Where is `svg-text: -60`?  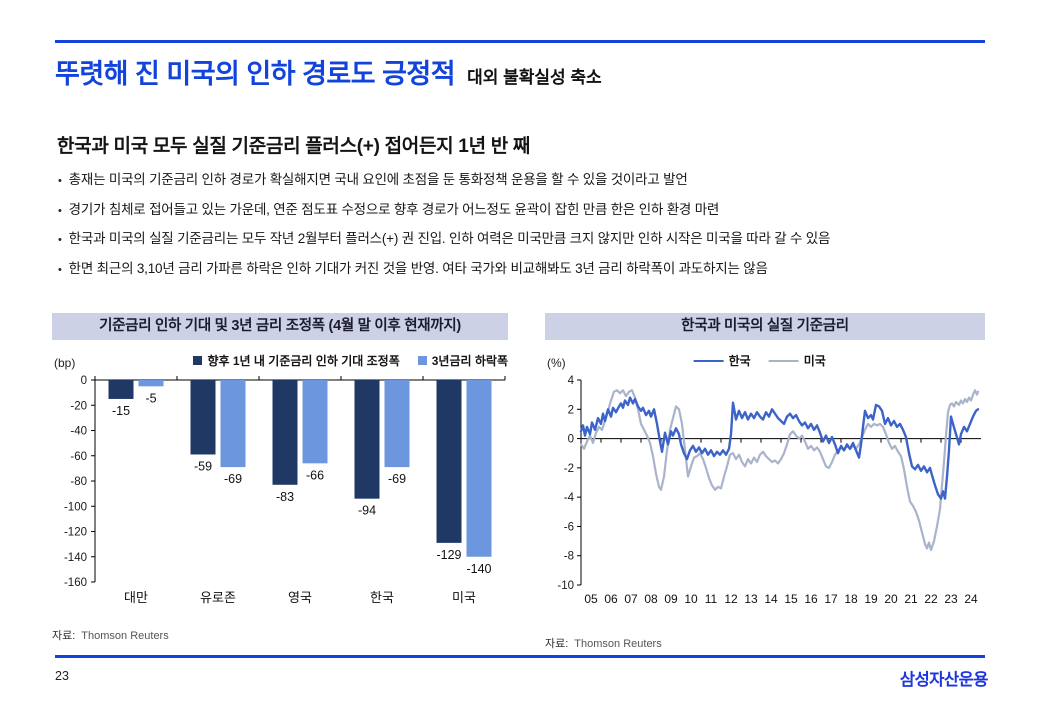
svg-text: -60 is located at coordinates (78, 457).